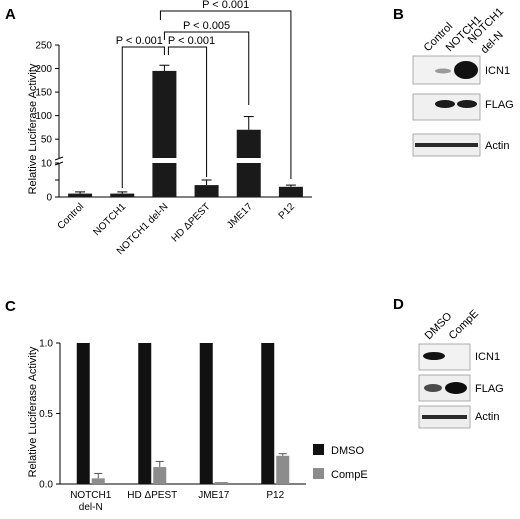 The width and height of the screenshot is (520, 519). What do you see at coordinates (206, 26) in the screenshot?
I see `p-value-label: P < 0.005` at bounding box center [206, 26].